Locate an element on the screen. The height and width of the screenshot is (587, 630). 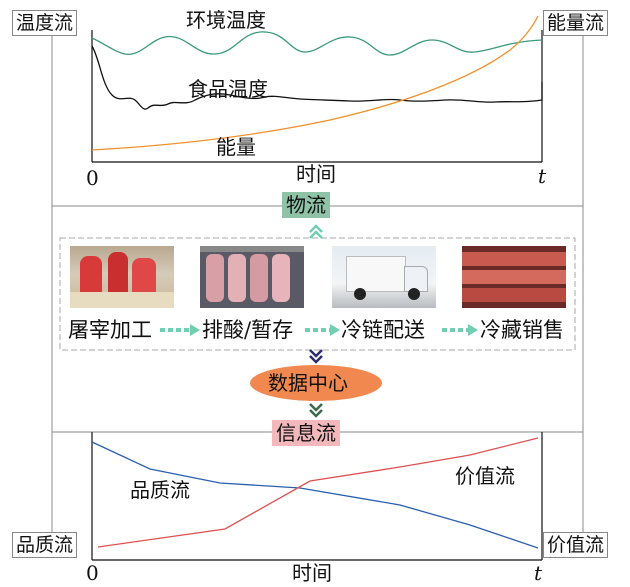
bottom-x-origin: 0 is located at coordinates (92, 573).